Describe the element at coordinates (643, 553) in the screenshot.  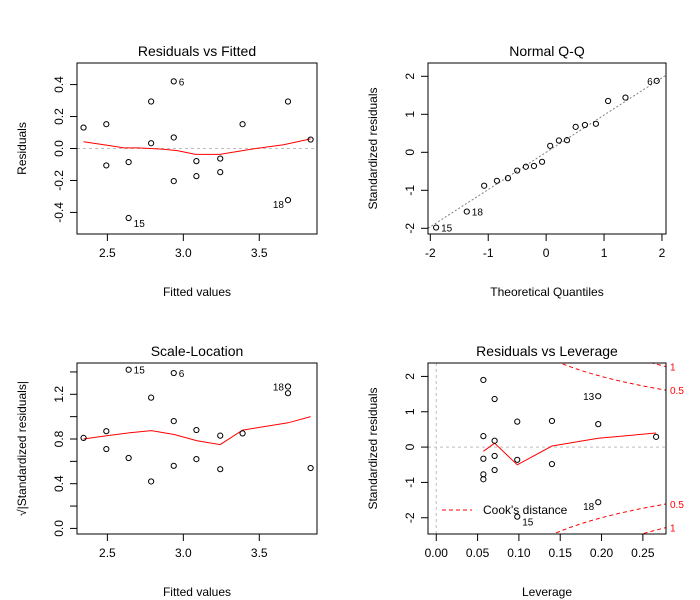
I see `x-tick-label: 0.25` at that location.